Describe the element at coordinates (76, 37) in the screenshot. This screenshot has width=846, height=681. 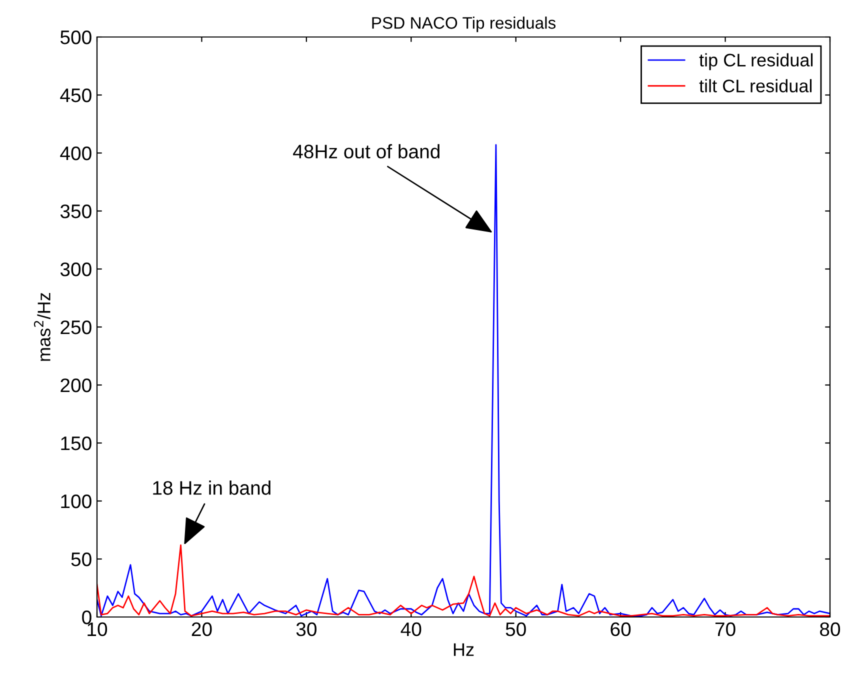
I see `y-tick-label: 500` at that location.